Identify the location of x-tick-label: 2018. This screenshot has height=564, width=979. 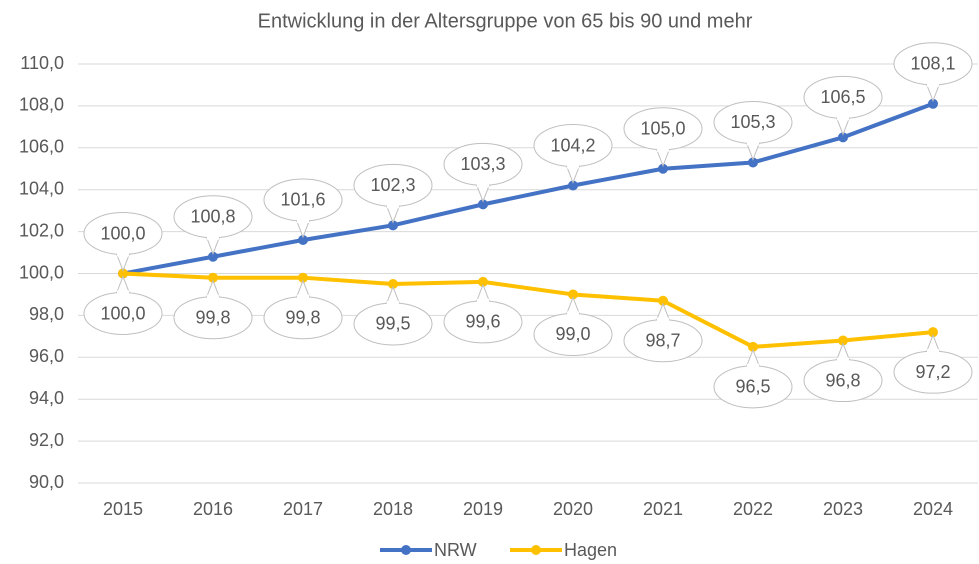
(393, 509).